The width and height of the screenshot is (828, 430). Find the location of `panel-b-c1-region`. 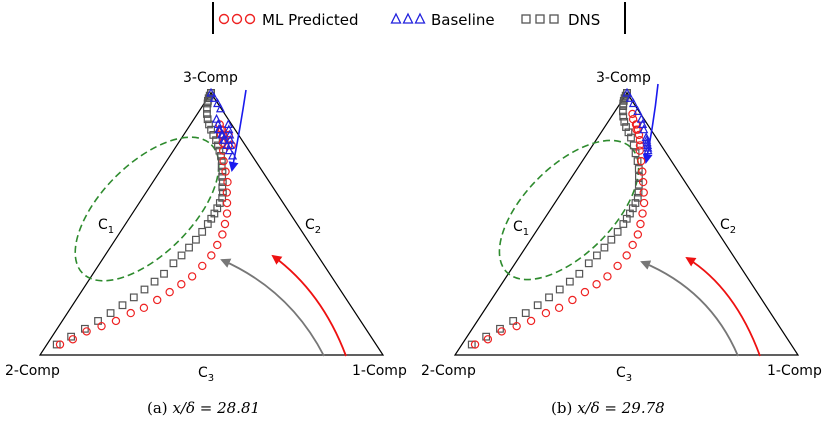

panel-b-c1-region is located at coordinates (569, 210).